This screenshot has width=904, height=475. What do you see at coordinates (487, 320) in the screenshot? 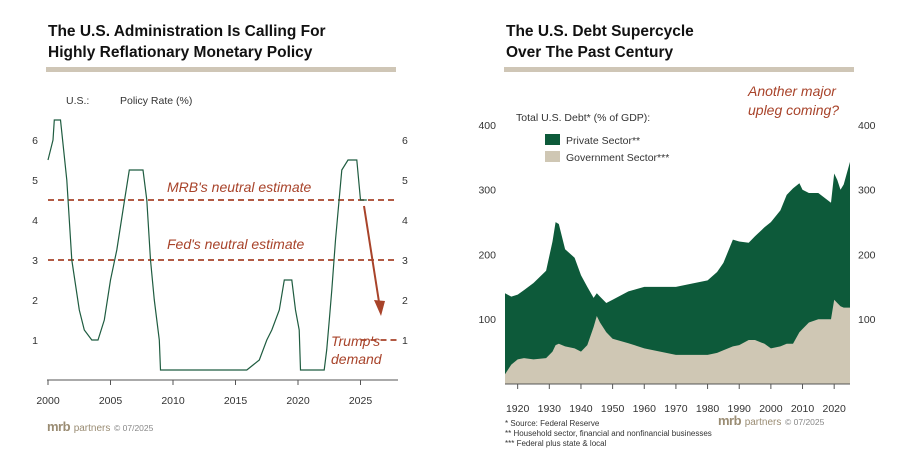
I see `right-y-tick-label: 100` at bounding box center [487, 320].